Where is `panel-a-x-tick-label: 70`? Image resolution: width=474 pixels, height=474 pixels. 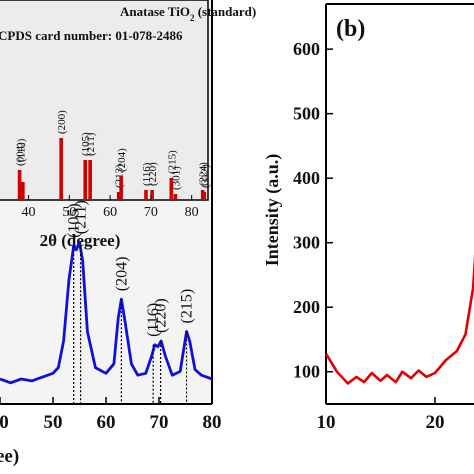
panel-a-x-tick-label: 70 is located at coordinates (159, 422).